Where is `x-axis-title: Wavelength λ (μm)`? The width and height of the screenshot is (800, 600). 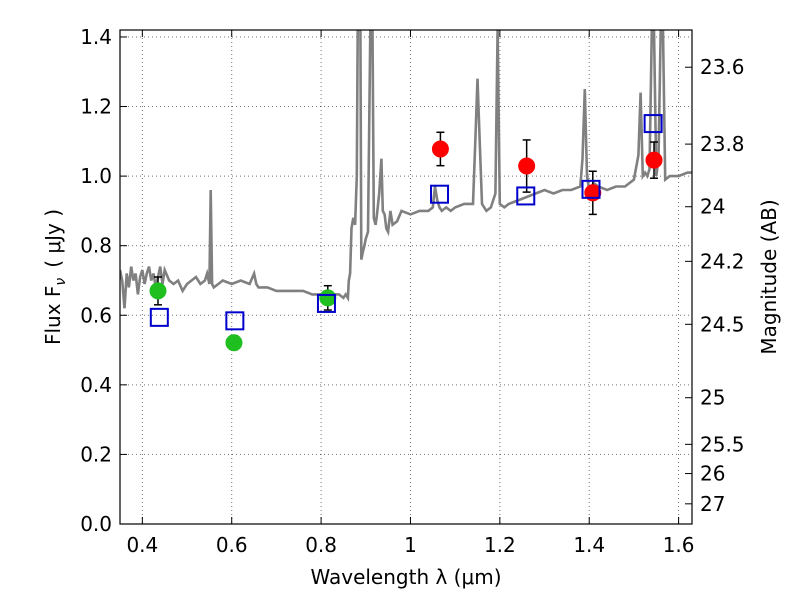 x-axis-title: Wavelength λ (μm) is located at coordinates (405, 577).